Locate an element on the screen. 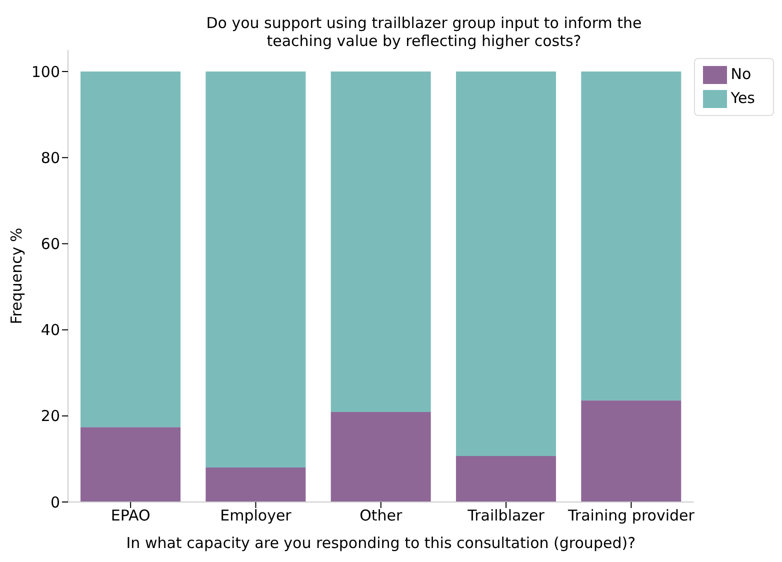 This screenshot has width=782, height=562. x-tick-label: Other is located at coordinates (382, 515).